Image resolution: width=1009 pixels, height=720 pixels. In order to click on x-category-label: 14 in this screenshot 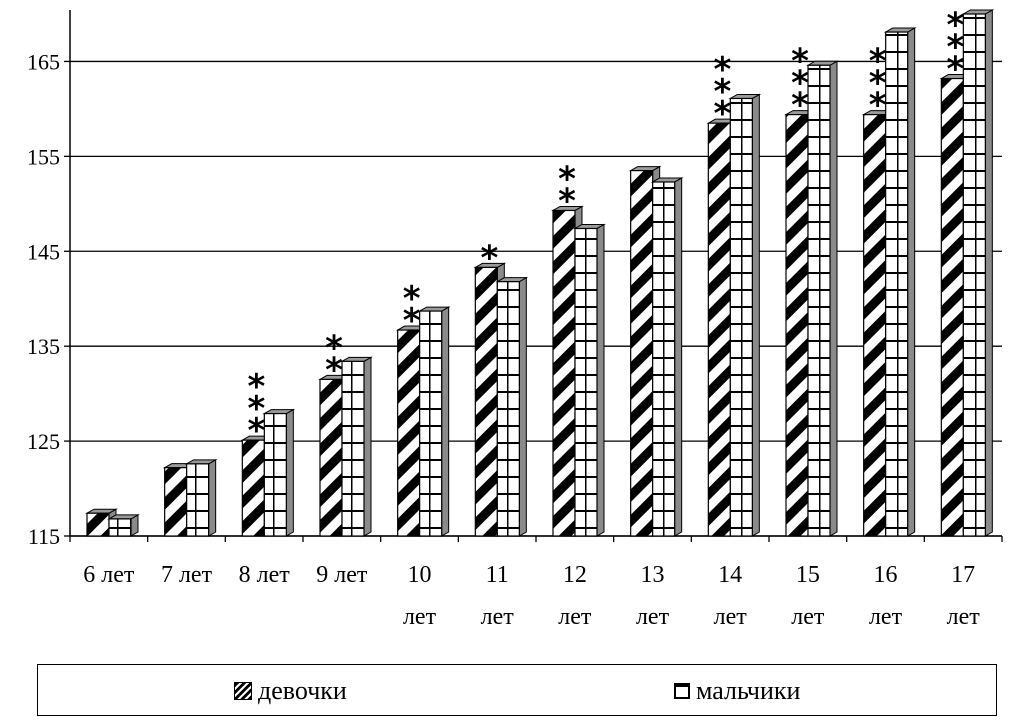, I will do `click(730, 575)`.